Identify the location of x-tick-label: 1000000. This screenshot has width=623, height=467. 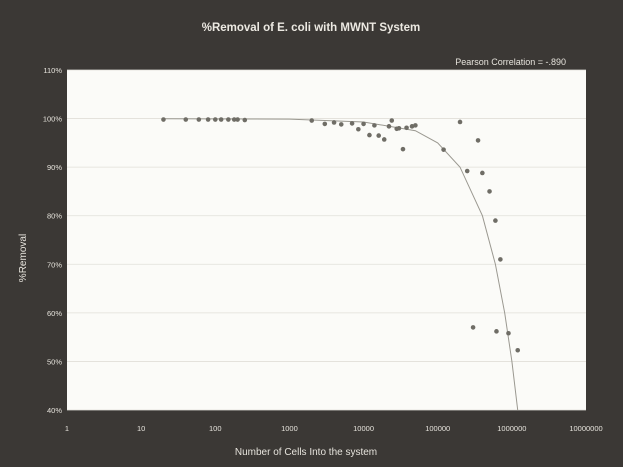
(511, 428).